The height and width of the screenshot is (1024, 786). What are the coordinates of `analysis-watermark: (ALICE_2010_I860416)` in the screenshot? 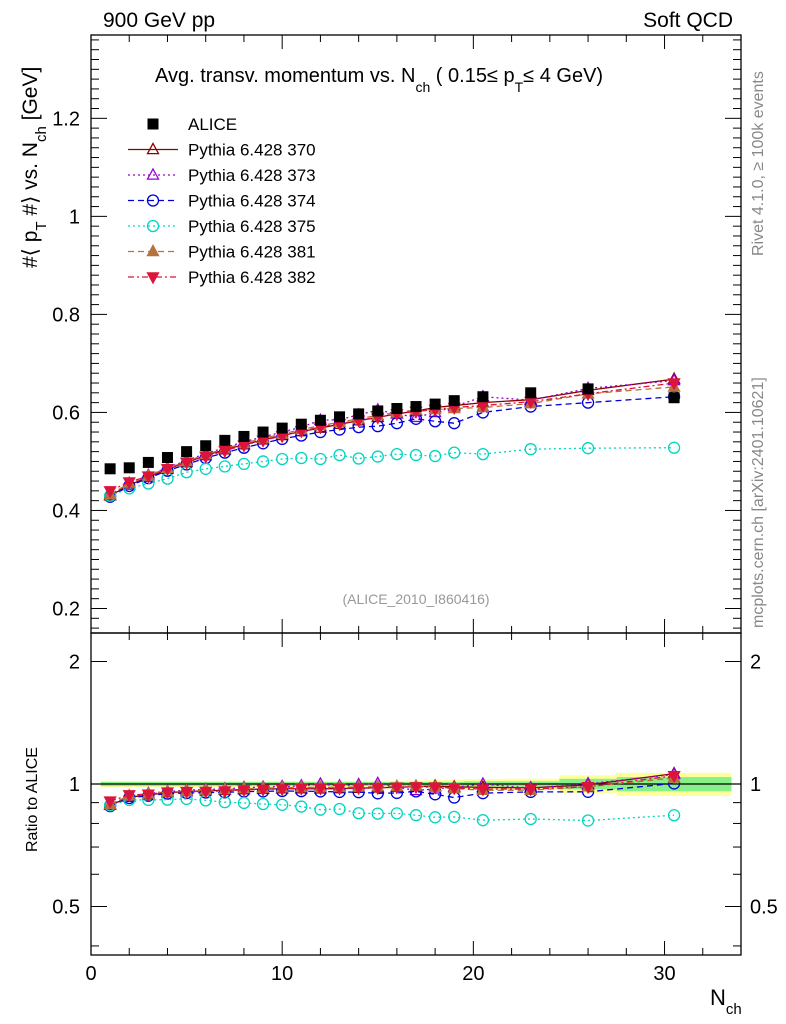 It's located at (415, 599).